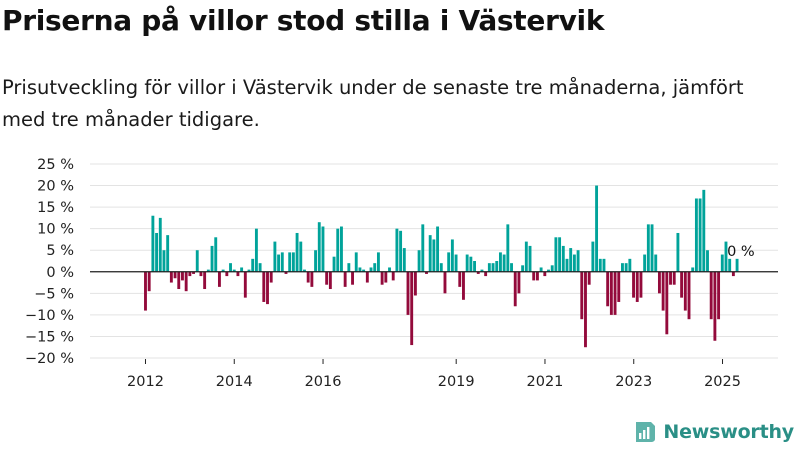  What do you see at coordinates (55, 230) in the screenshot?
I see `y-tick-label: 10 %` at bounding box center [55, 230].